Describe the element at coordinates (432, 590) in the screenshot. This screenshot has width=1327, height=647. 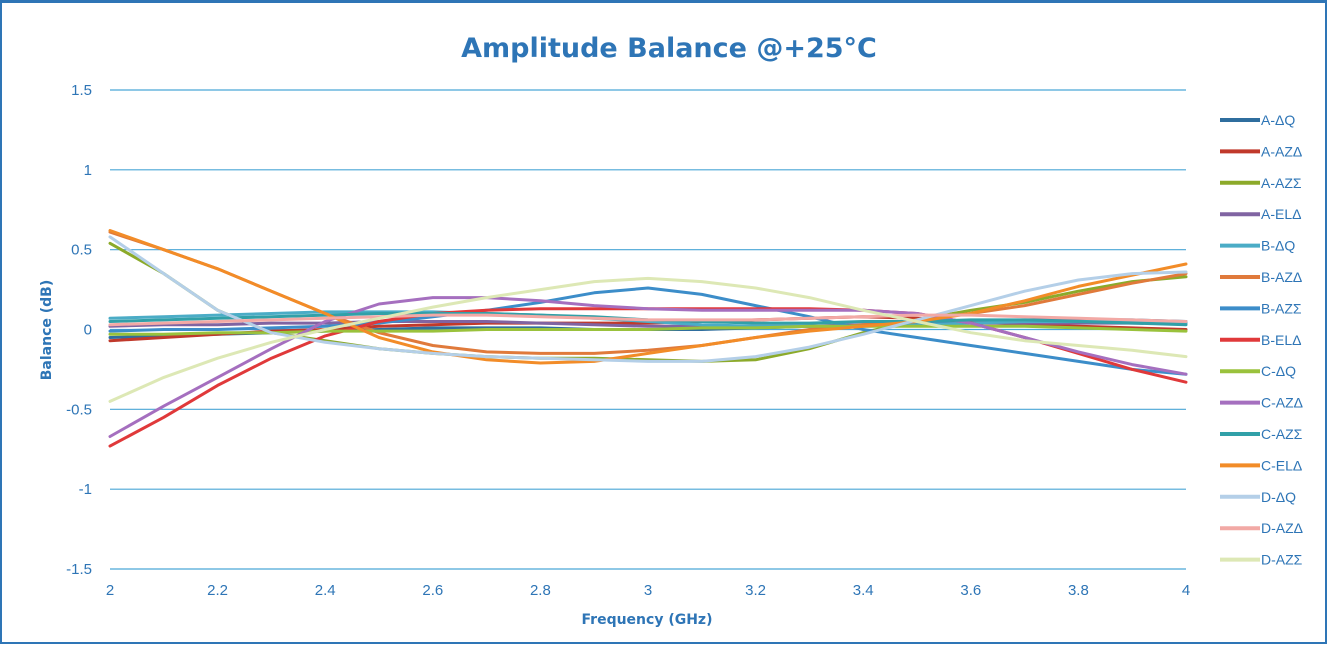
I see `x-tick-label: 2.6` at that location.